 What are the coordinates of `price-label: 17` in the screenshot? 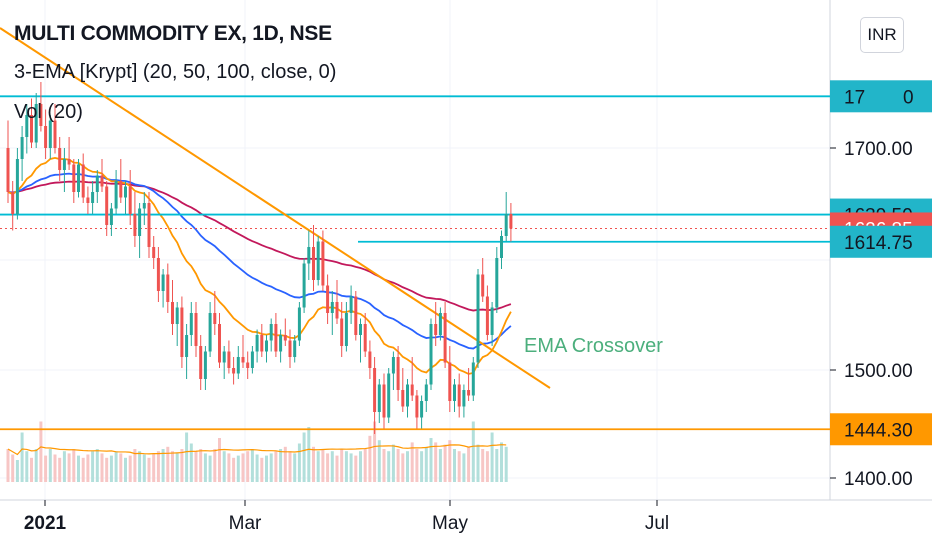 It's located at (854, 97).